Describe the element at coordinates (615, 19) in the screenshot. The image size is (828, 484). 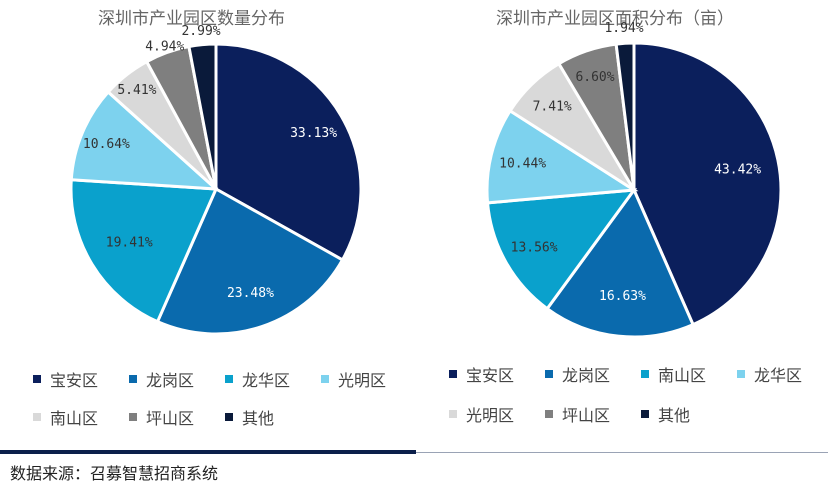
I see `chart-title-area: 深圳市产业园区面积分布（亩）` at that location.